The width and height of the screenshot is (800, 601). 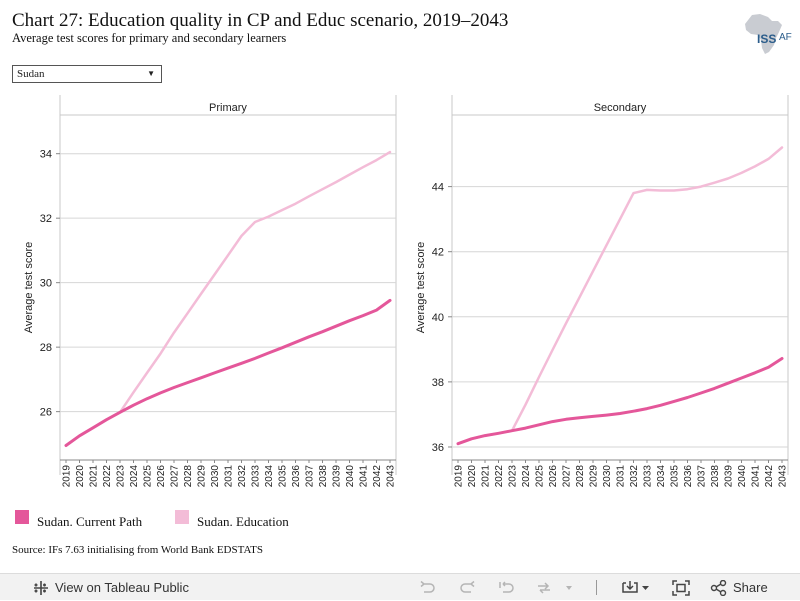 I want to click on y-tick-label: 40, so click(x=438, y=318).